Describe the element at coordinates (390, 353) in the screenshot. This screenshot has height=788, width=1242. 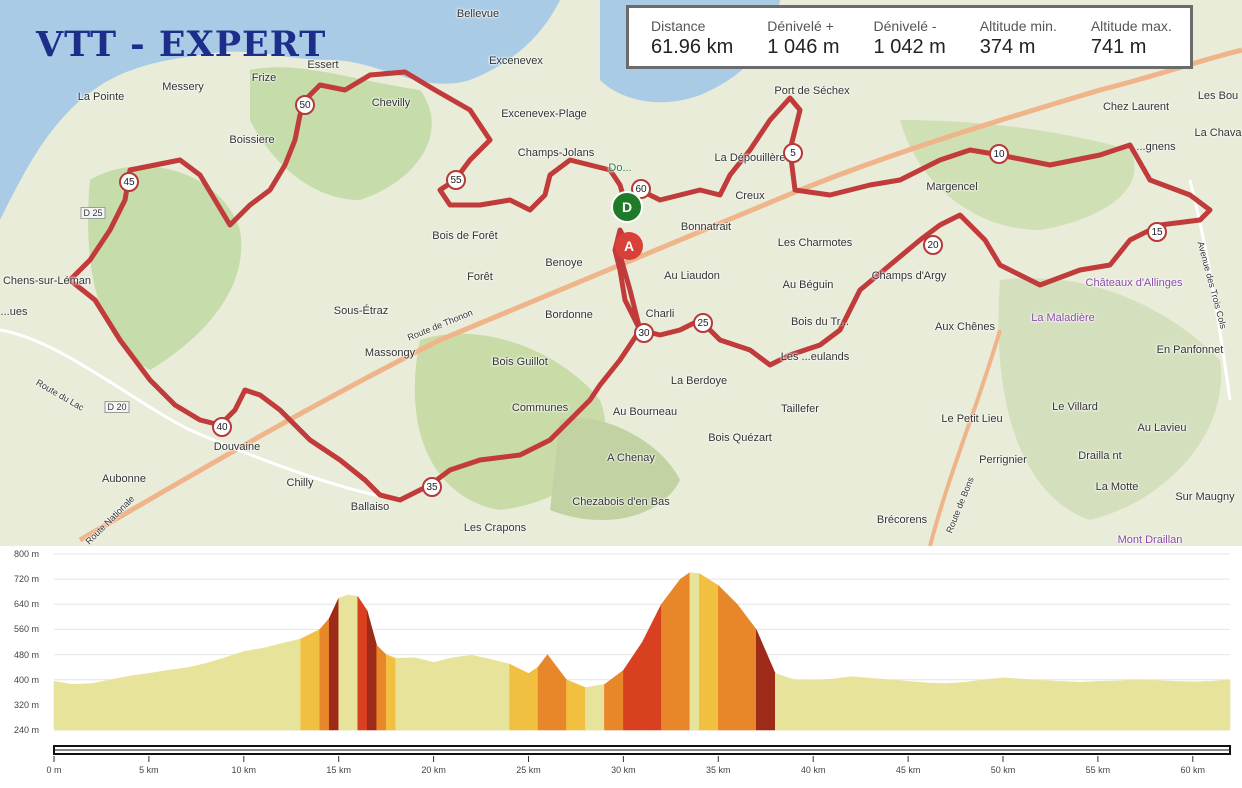
I see `place-label: Massongy` at that location.